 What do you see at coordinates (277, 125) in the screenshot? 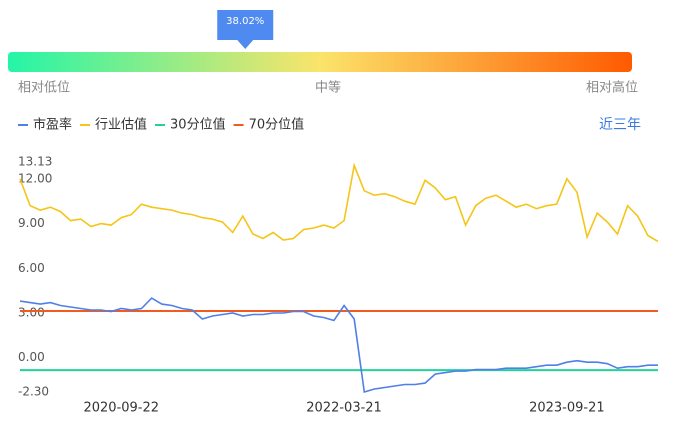
I see `legend-label: 70分位值` at bounding box center [277, 125].